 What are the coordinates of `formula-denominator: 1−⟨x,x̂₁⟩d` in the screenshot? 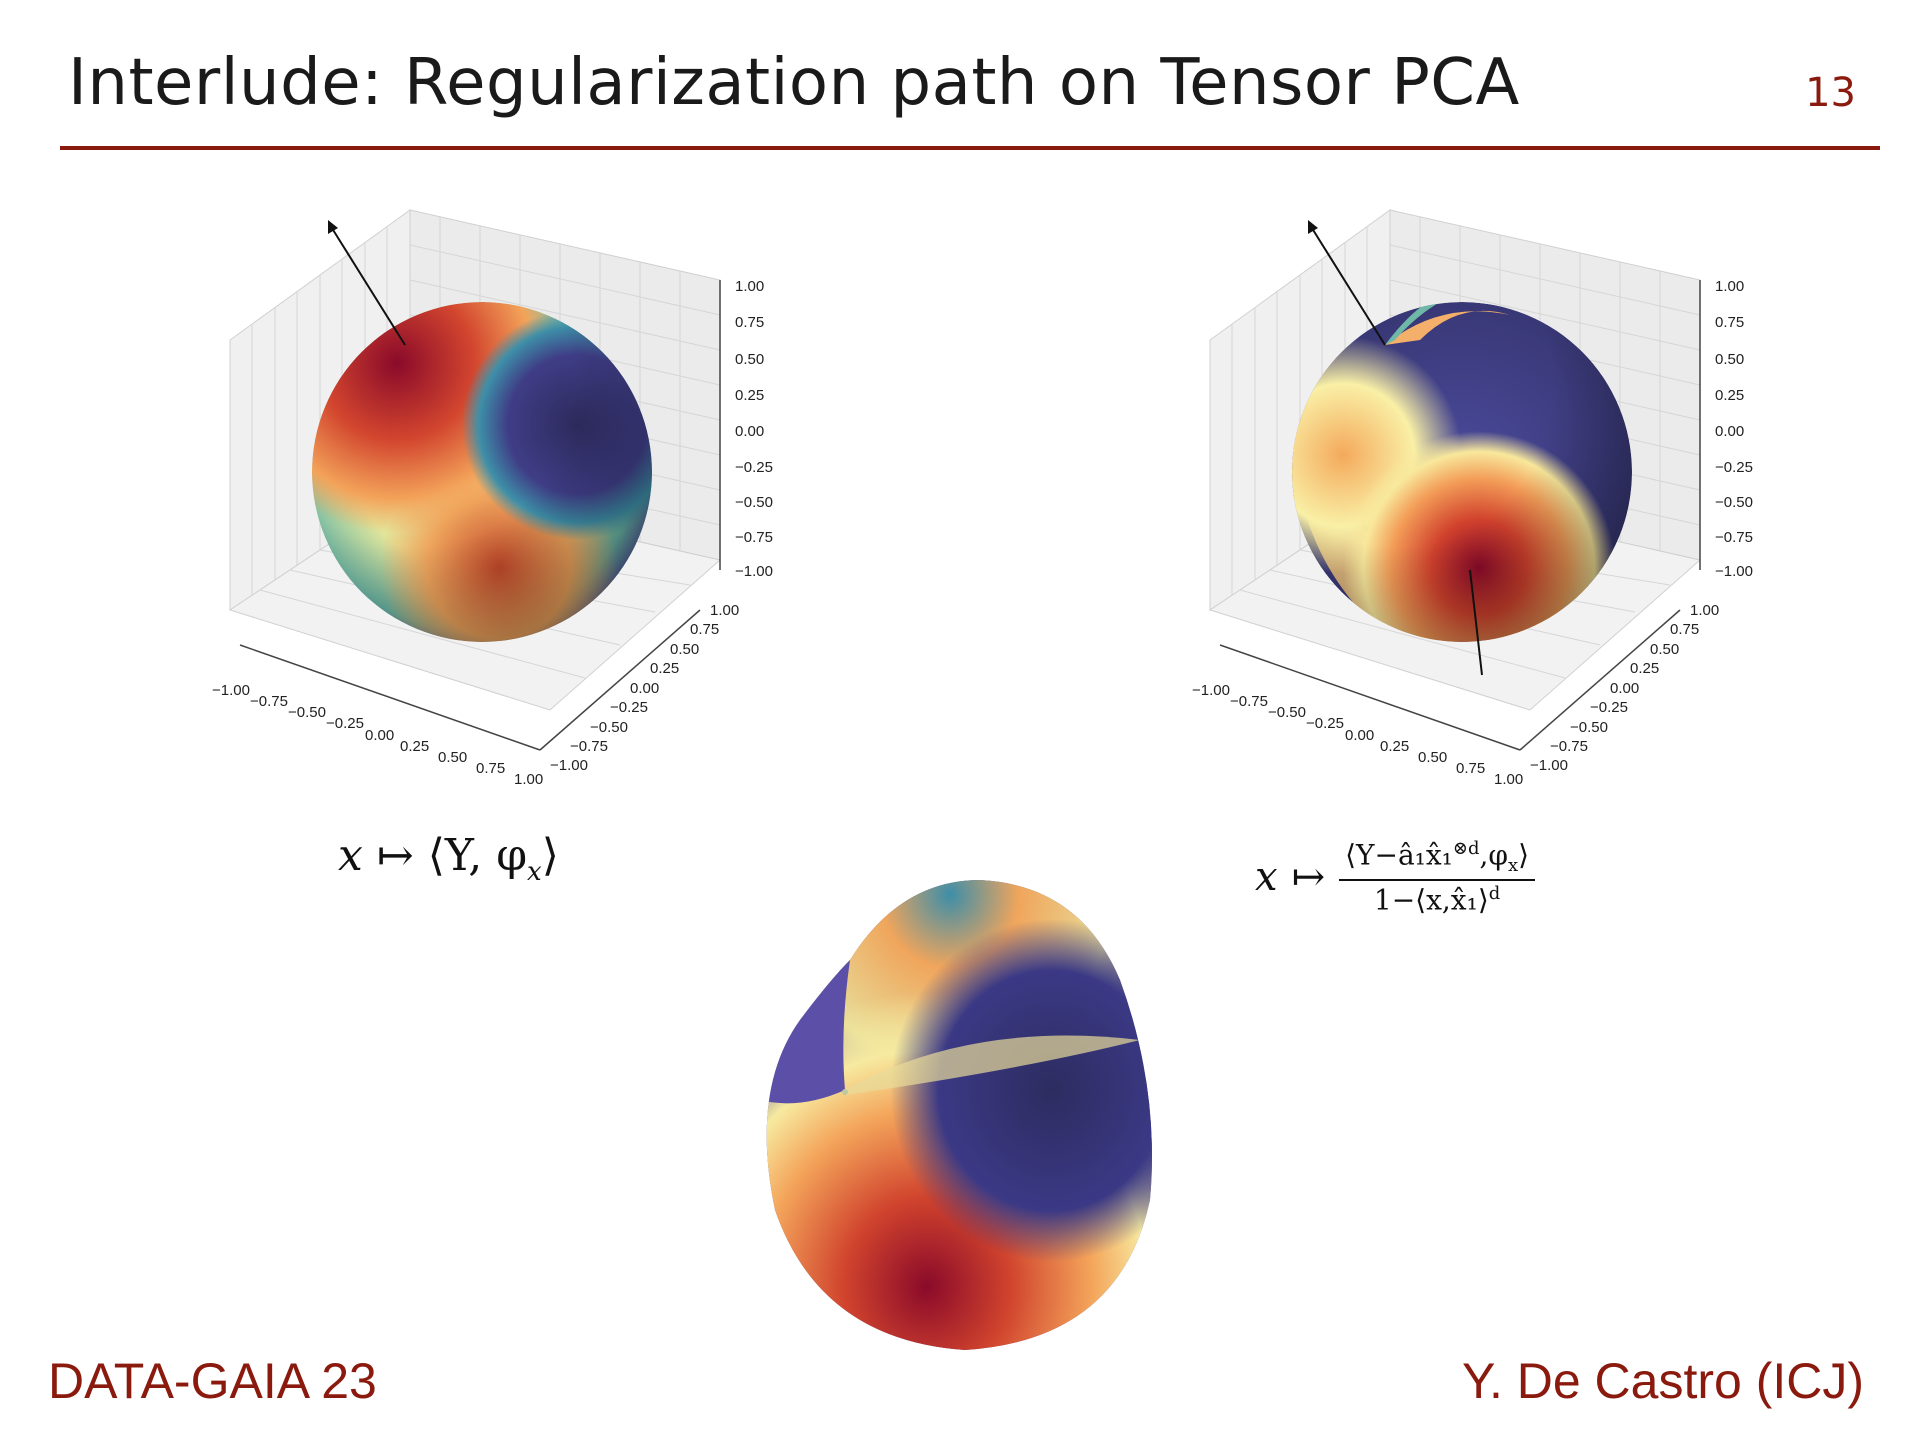 It's located at (1437, 898).